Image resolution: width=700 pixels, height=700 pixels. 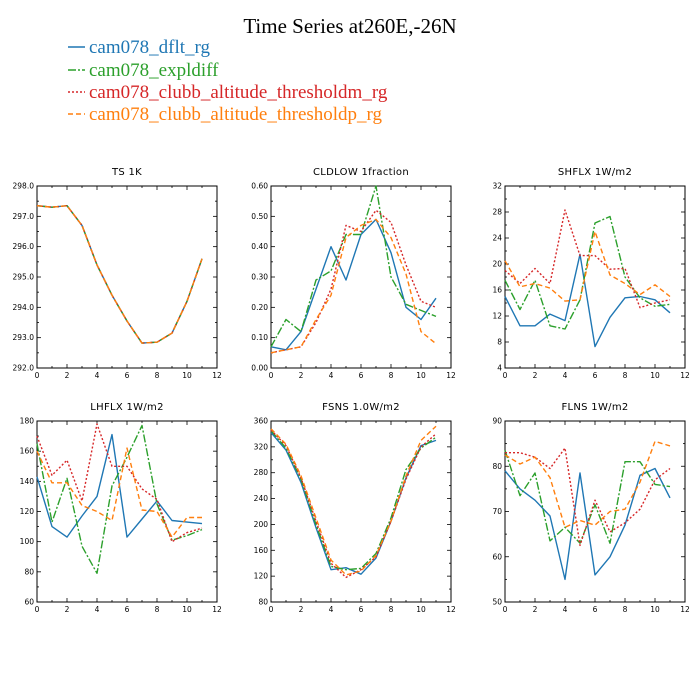 What do you see at coordinates (29, 571) in the screenshot?
I see `y-tick-label: 80` at bounding box center [29, 571].